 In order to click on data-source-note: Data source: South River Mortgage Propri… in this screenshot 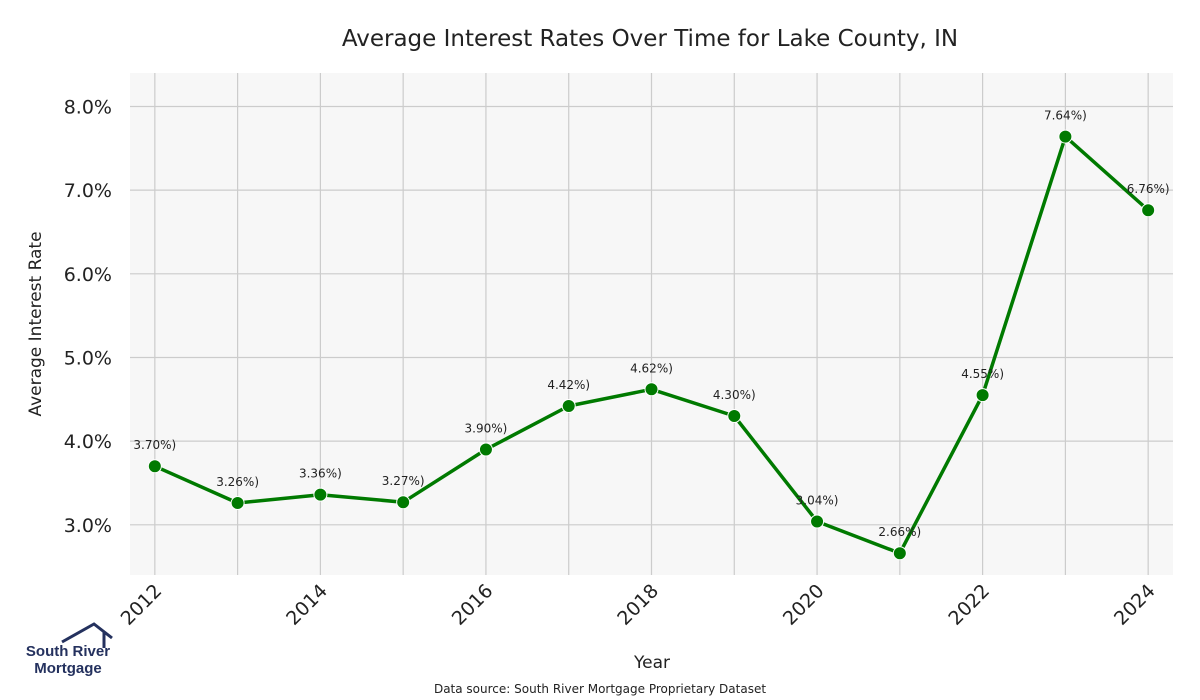, I will do `click(600, 689)`.